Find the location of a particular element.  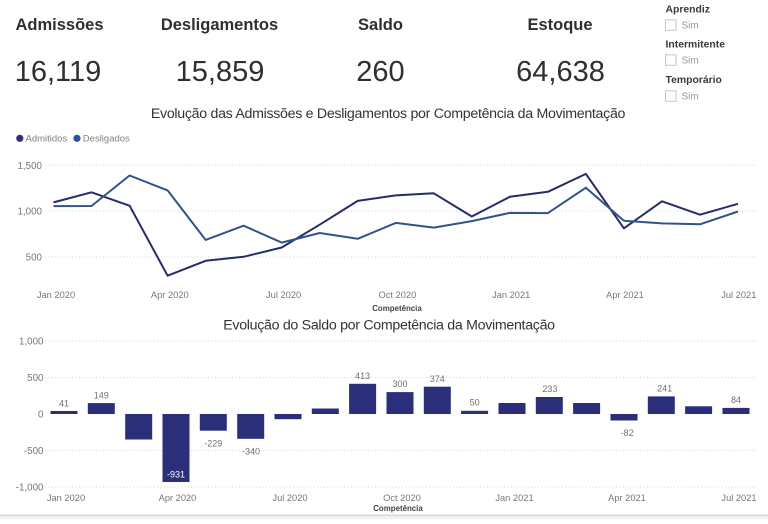

svg-text: Desligamentos is located at coordinates (219, 25).